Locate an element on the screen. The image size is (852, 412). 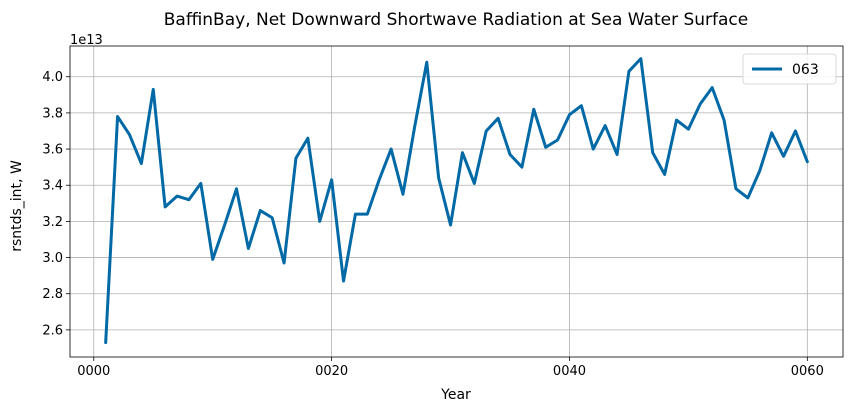
y-tick-label: 4.0 is located at coordinates (52, 77).